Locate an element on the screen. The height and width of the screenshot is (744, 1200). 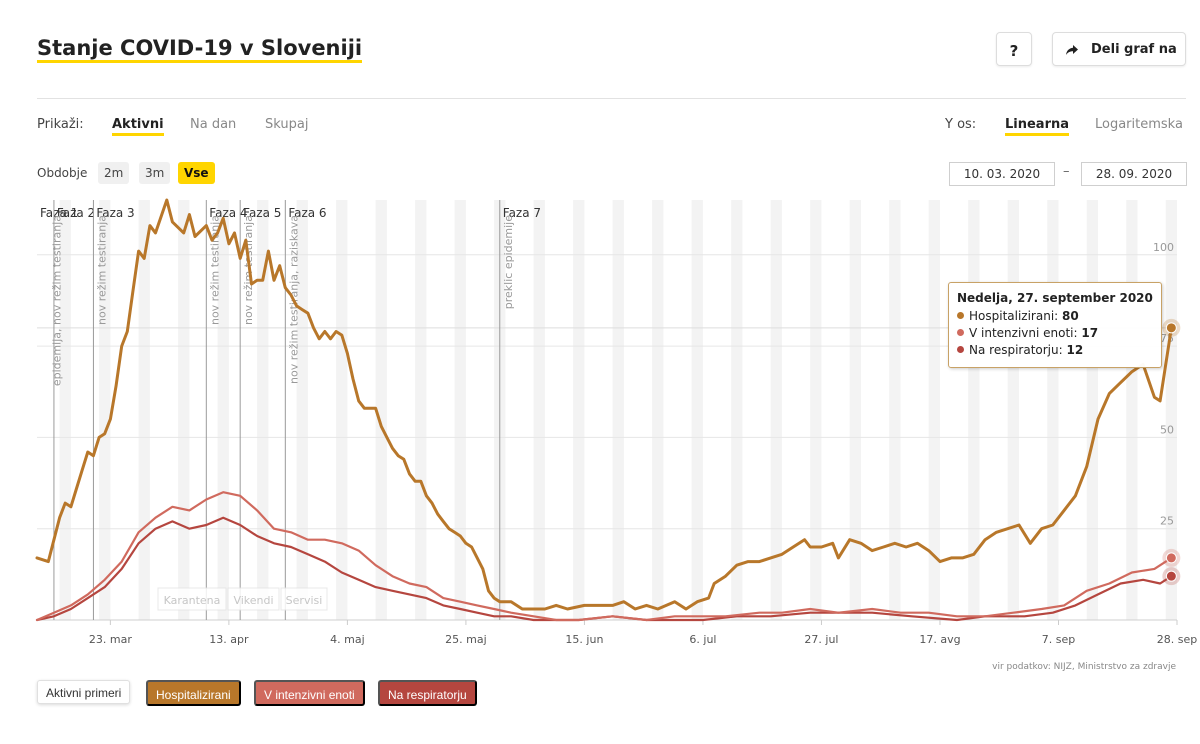
period-label: Obdobje is located at coordinates (62, 173).